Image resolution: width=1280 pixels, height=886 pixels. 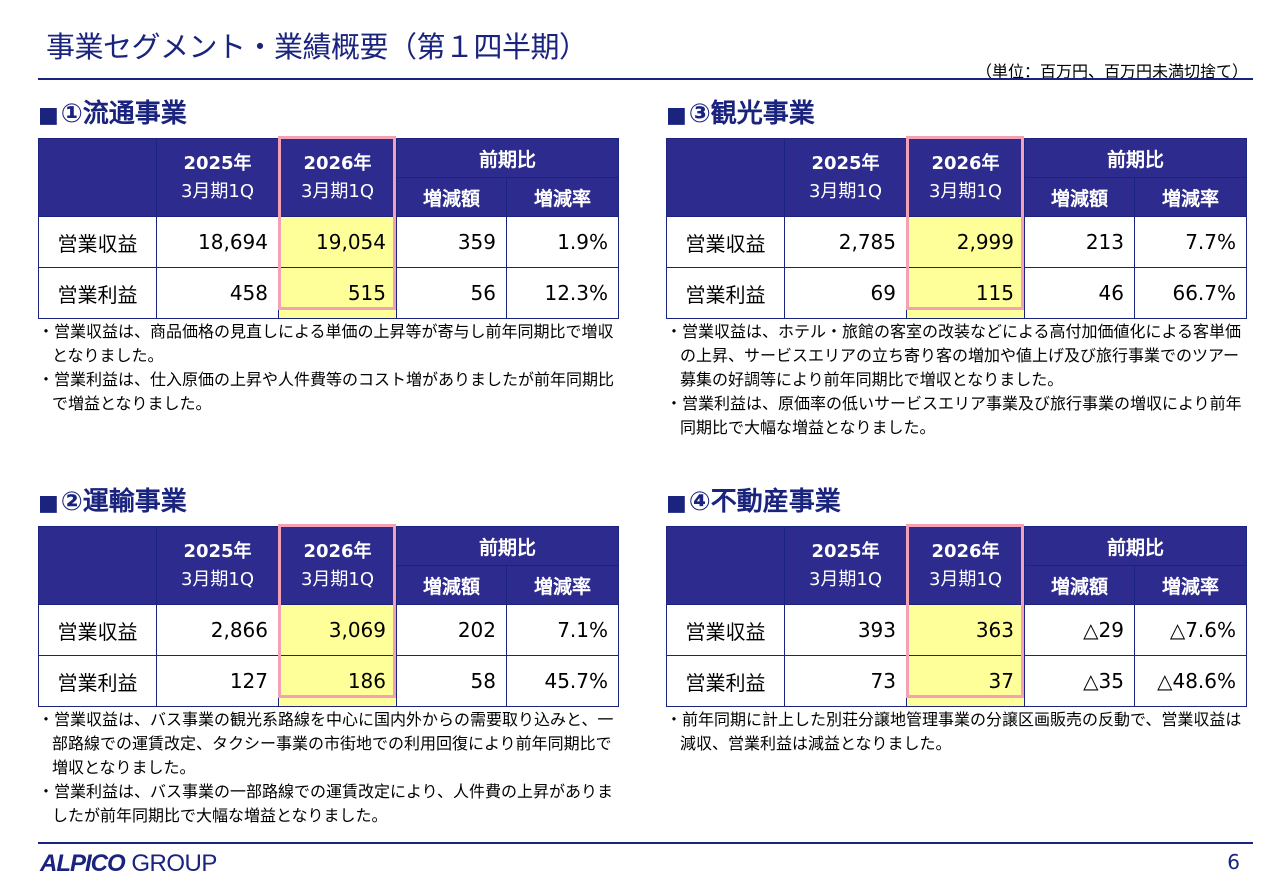 I want to click on value-rate: △48.6%, so click(x=1190, y=681).